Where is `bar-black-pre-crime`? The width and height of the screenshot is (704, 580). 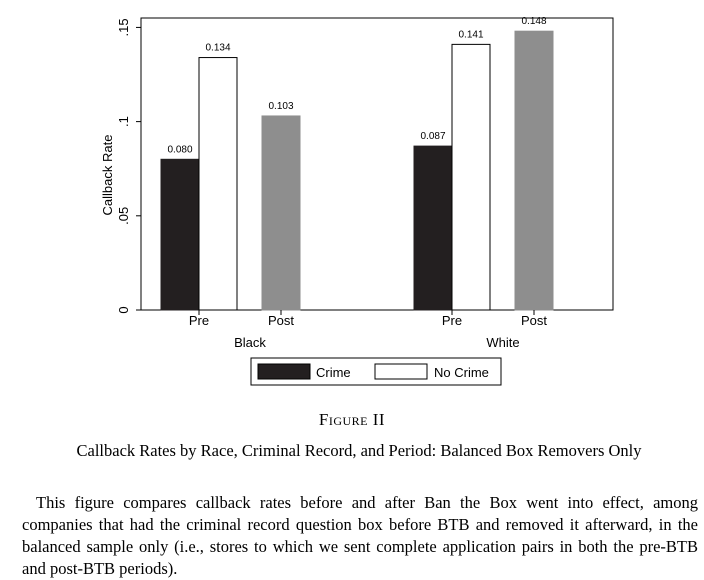
bar-black-pre-crime is located at coordinates (180, 234).